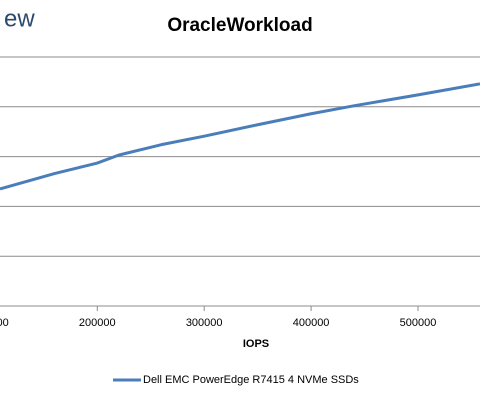  Describe the element at coordinates (418, 323) in the screenshot. I see `x-tick-label: 500000` at that location.